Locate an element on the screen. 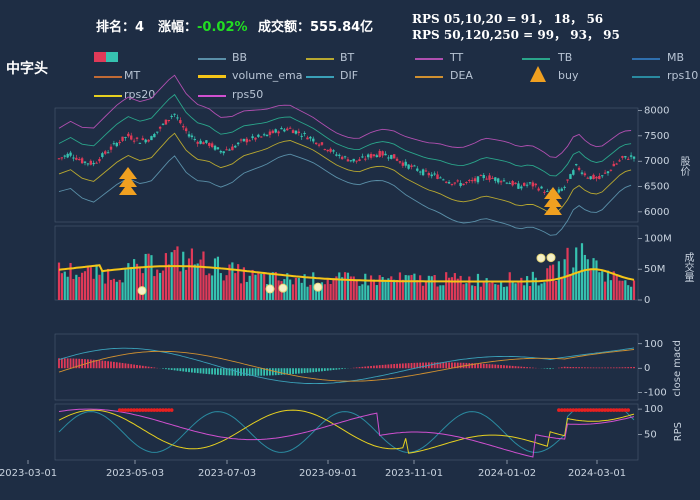 The width and height of the screenshot is (700, 500). volume-tick-label: 100M is located at coordinates (658, 238).